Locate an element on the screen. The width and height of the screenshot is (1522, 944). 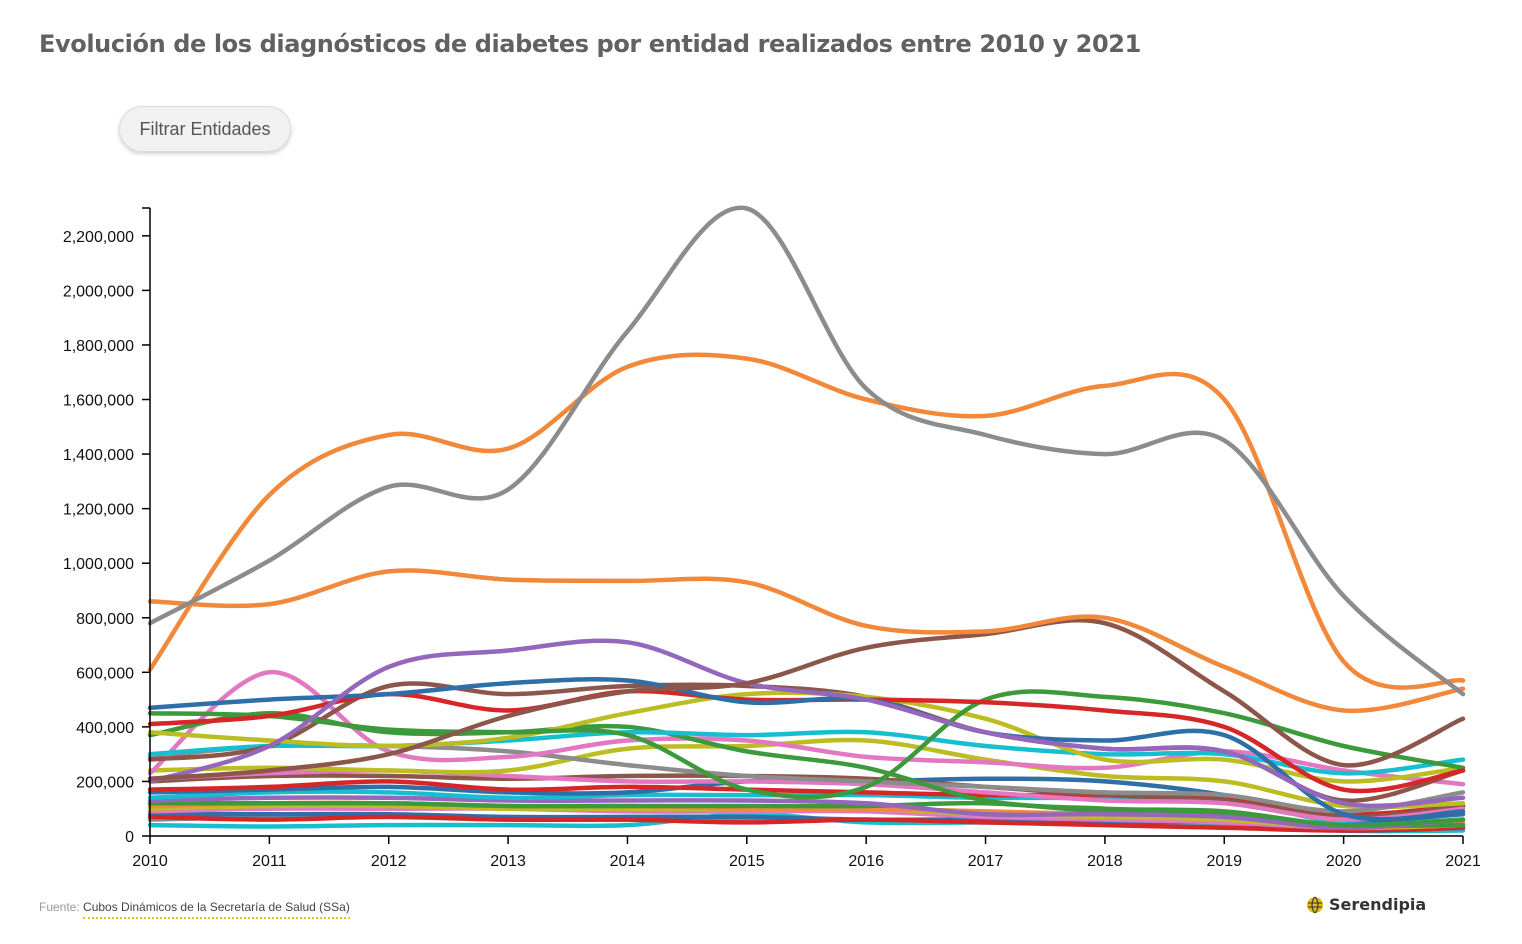
x-tick-label: 2012 is located at coordinates (389, 861).